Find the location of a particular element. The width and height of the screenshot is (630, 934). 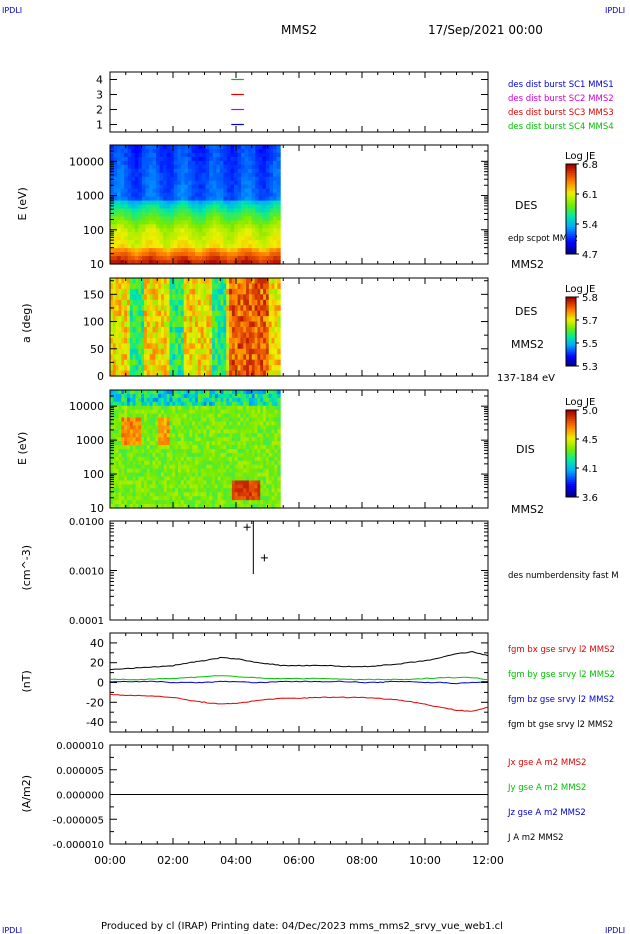

y-tick-label: 10000 is located at coordinates (86, 406).